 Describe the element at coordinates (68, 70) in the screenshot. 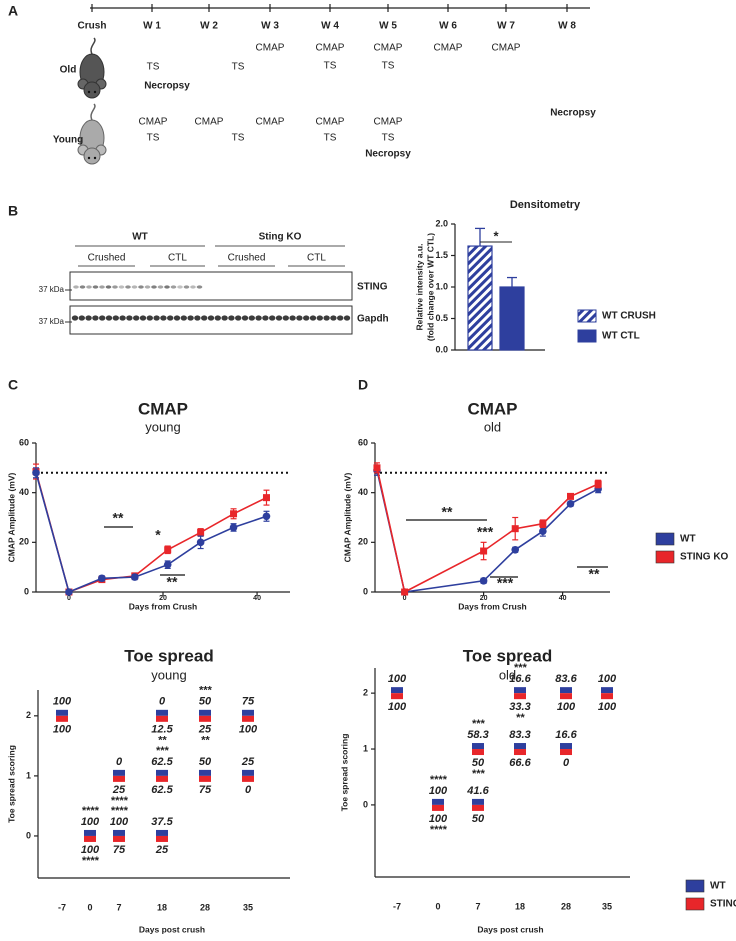

I see `row-label: Old` at that location.